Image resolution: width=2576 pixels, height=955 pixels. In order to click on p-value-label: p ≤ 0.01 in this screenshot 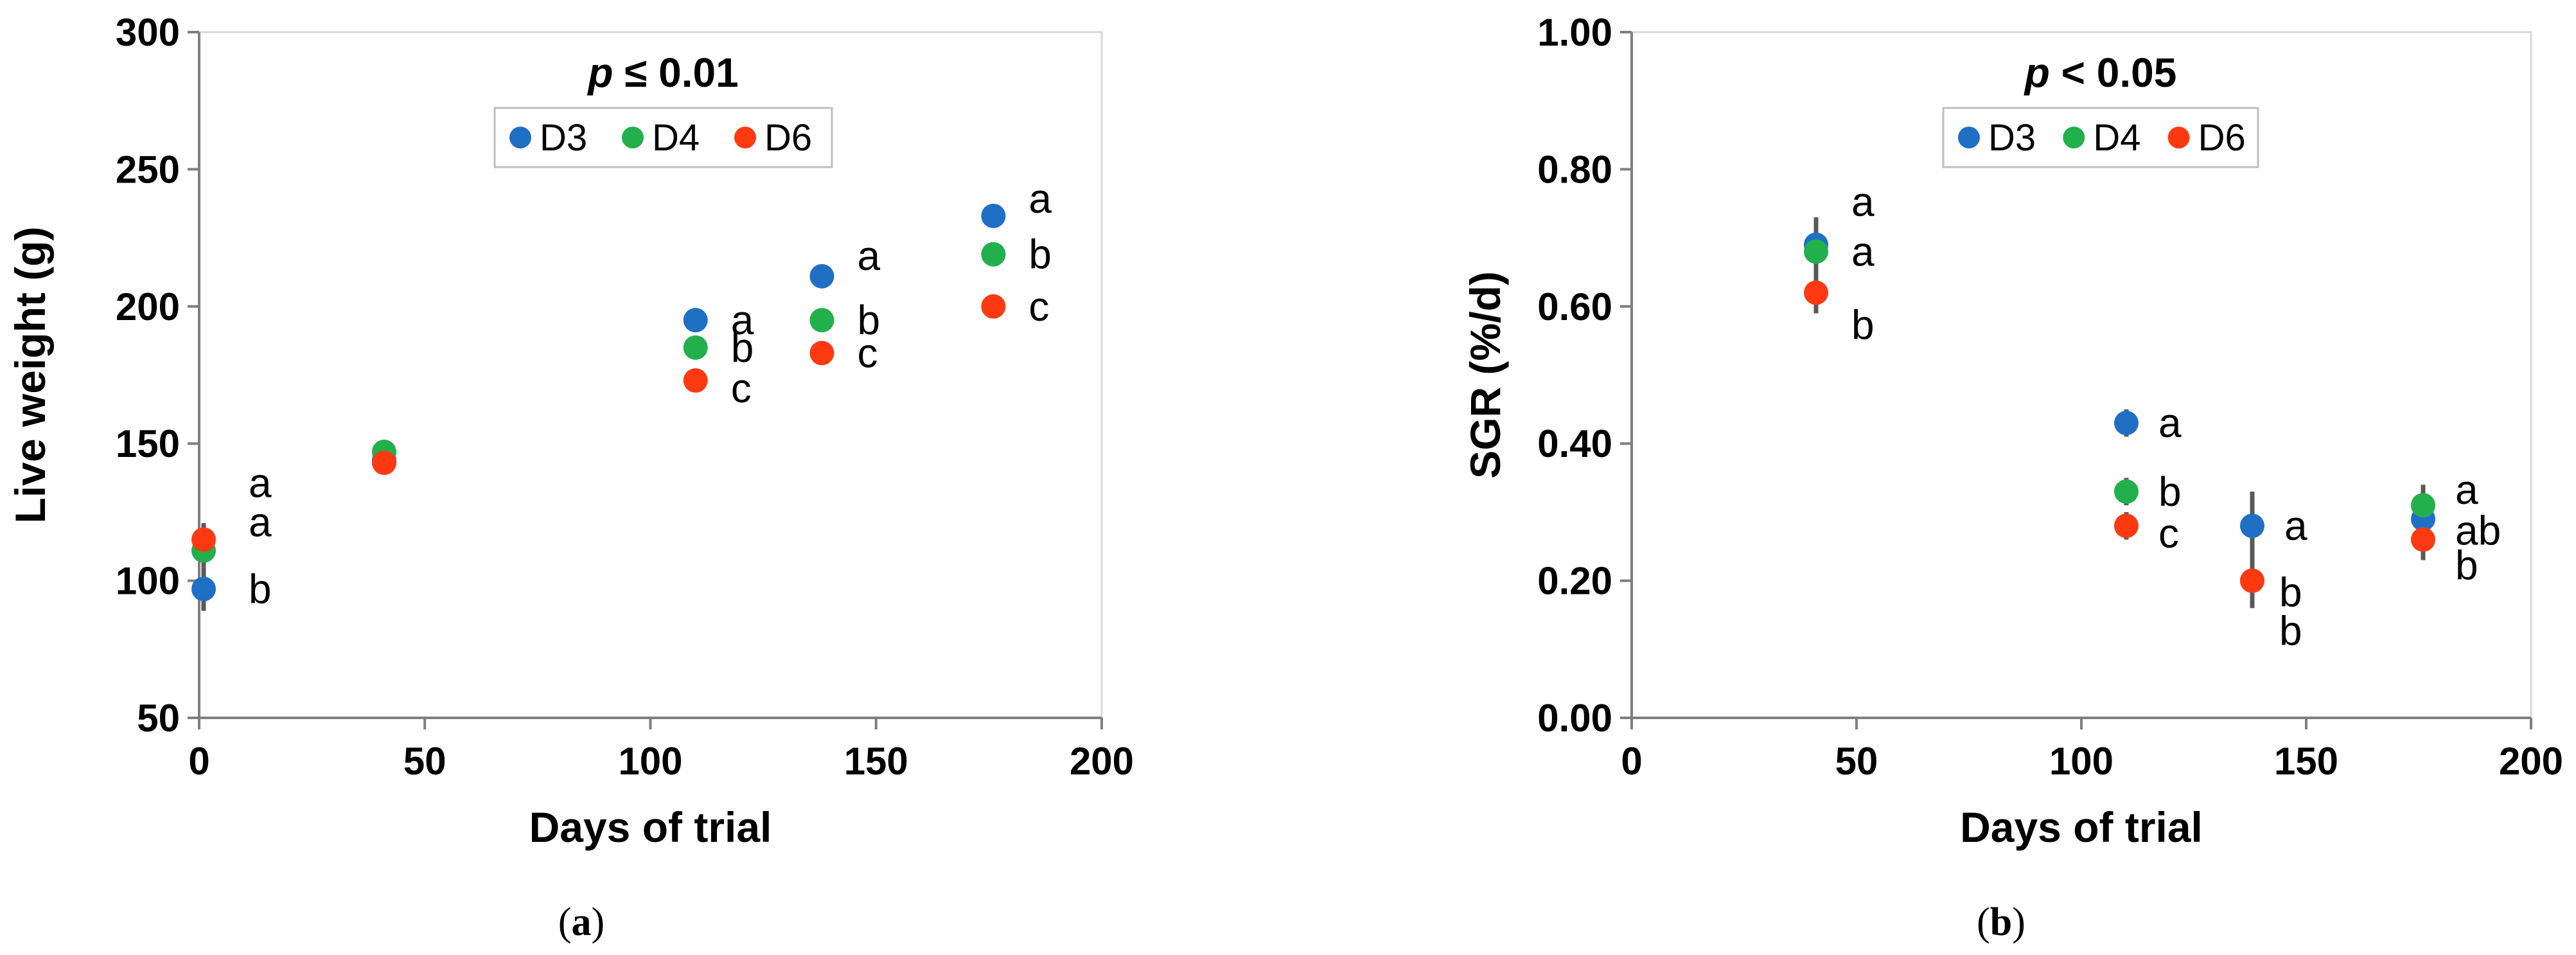, I will do `click(662, 72)`.